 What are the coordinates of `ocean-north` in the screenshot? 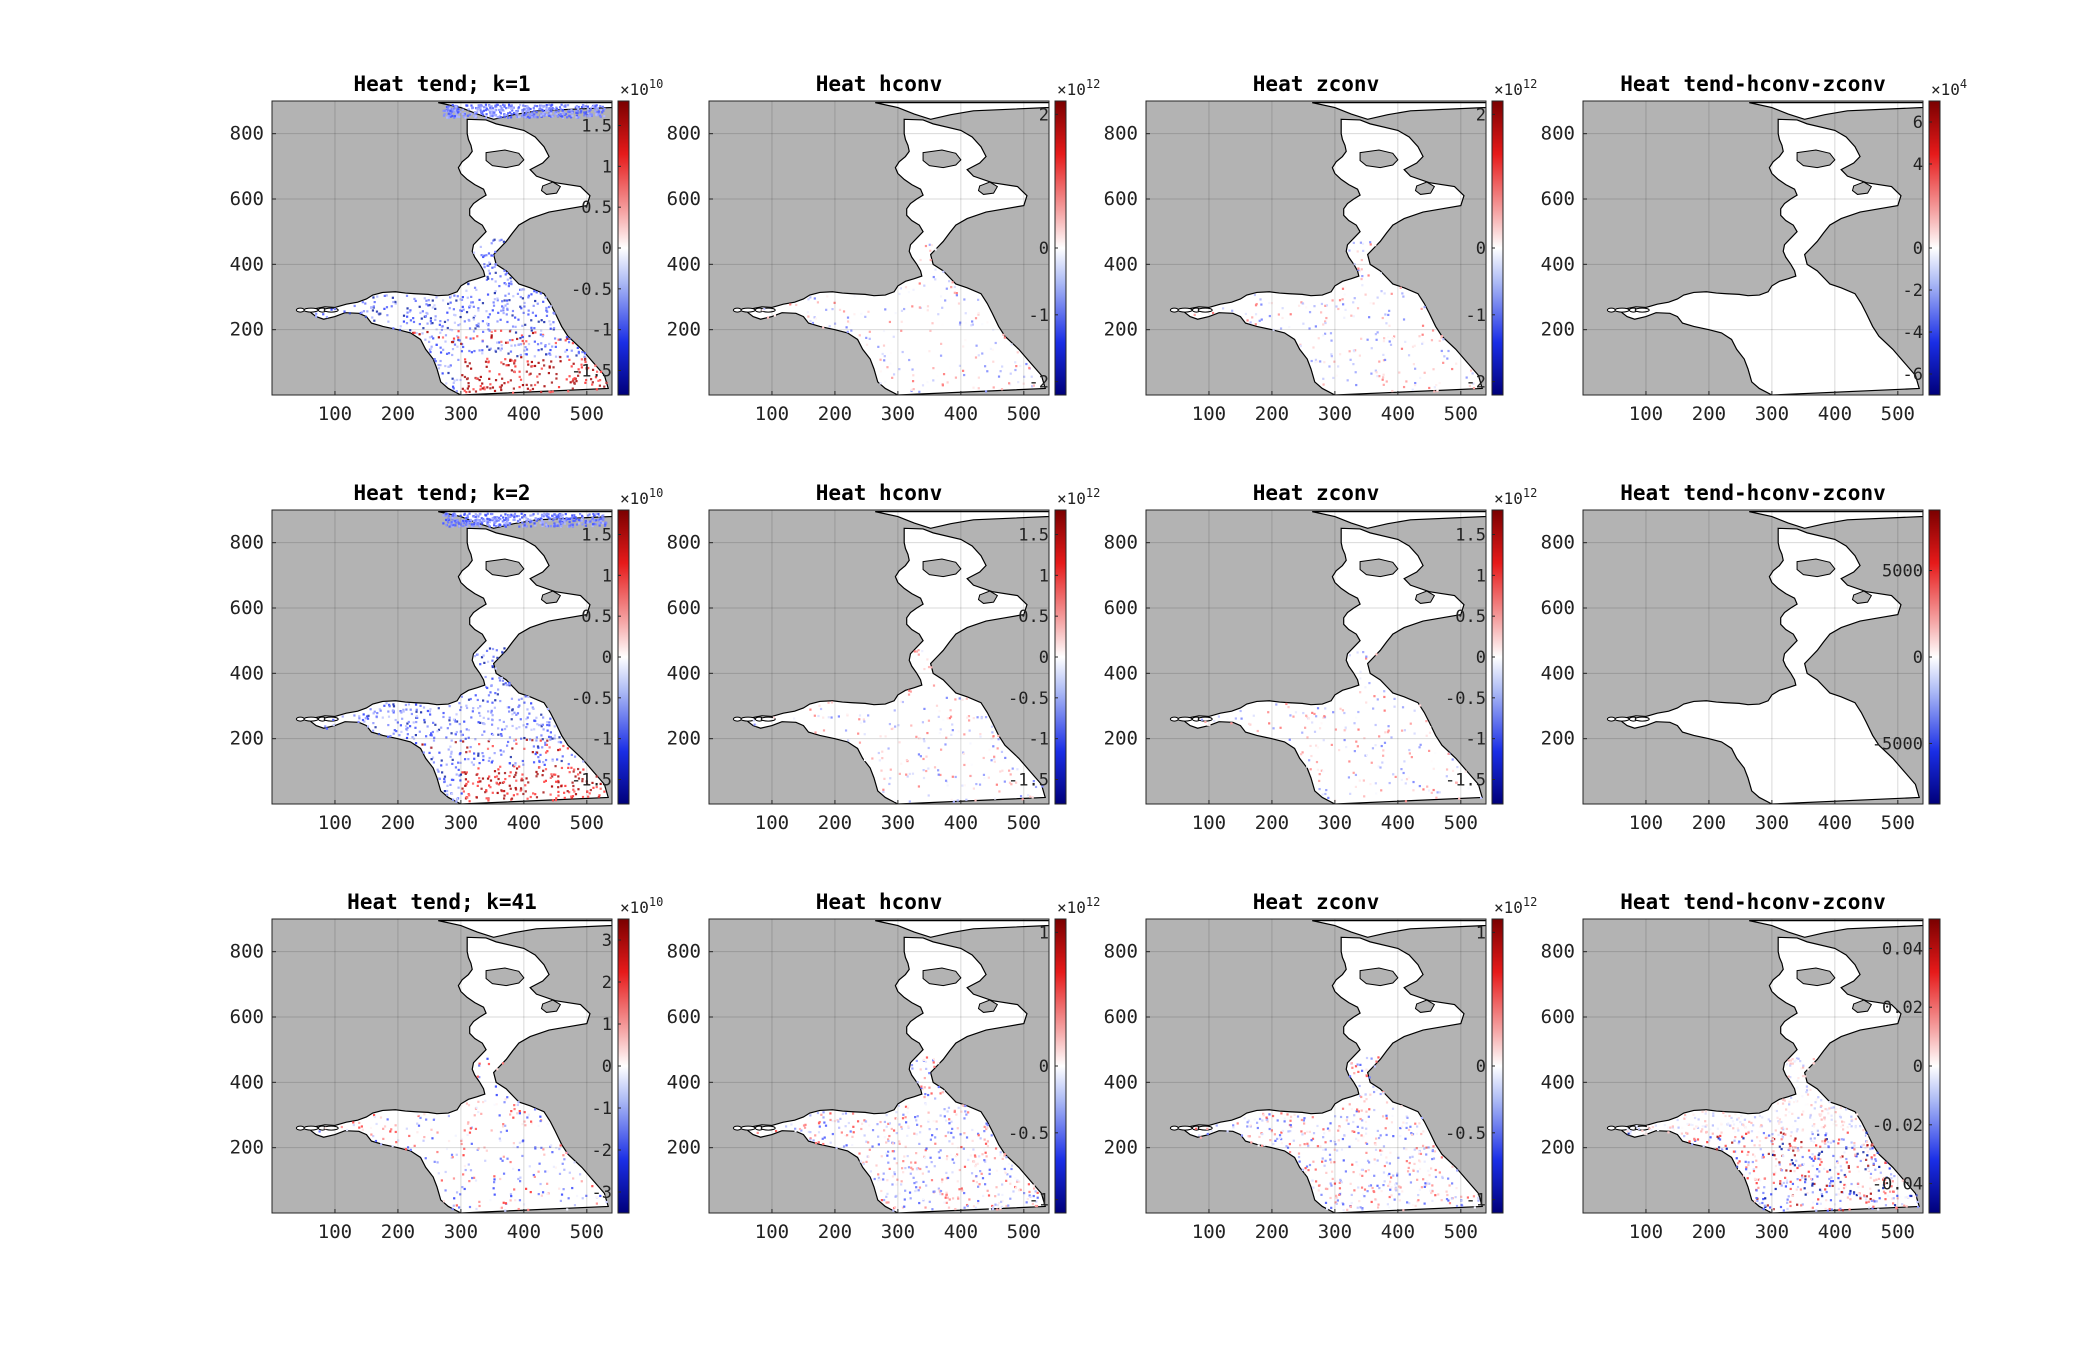 It's located at (525, 929).